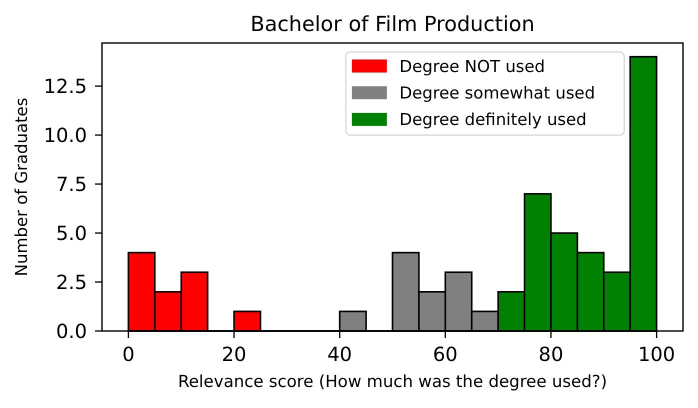  What do you see at coordinates (657, 354) in the screenshot?
I see `x-tick-label: 100` at bounding box center [657, 354].